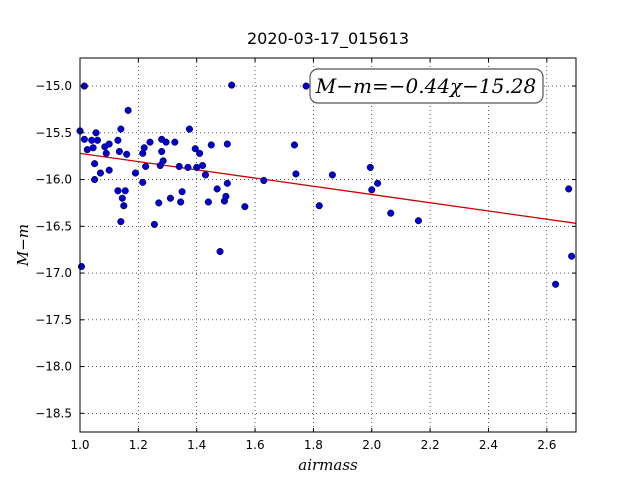 This screenshot has width=640, height=480. Describe the element at coordinates (488, 445) in the screenshot. I see `x-tick-label: 2.4` at that location.